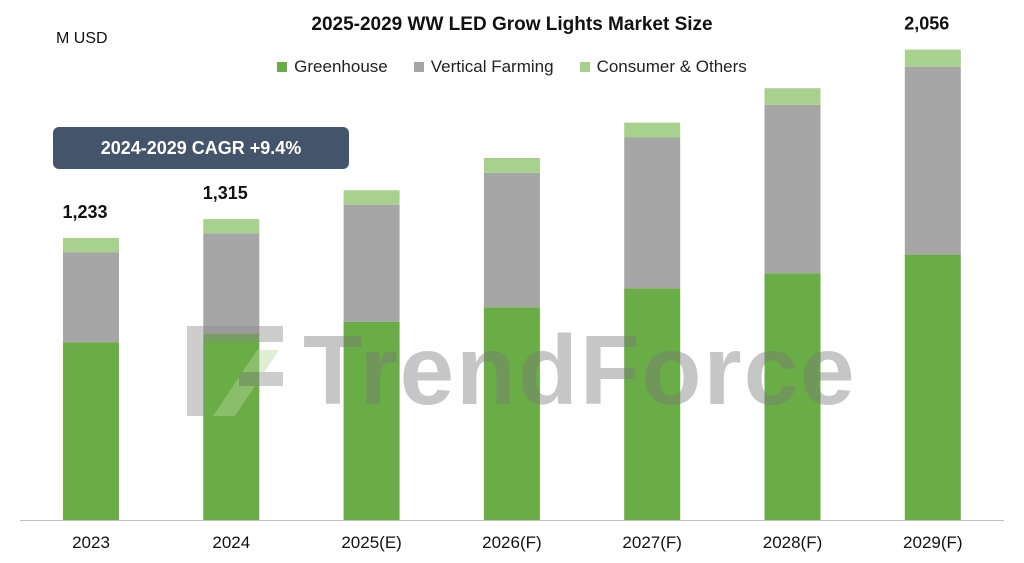  I want to click on legend-item-vertical-farming: Vertical Farming, so click(483, 67).